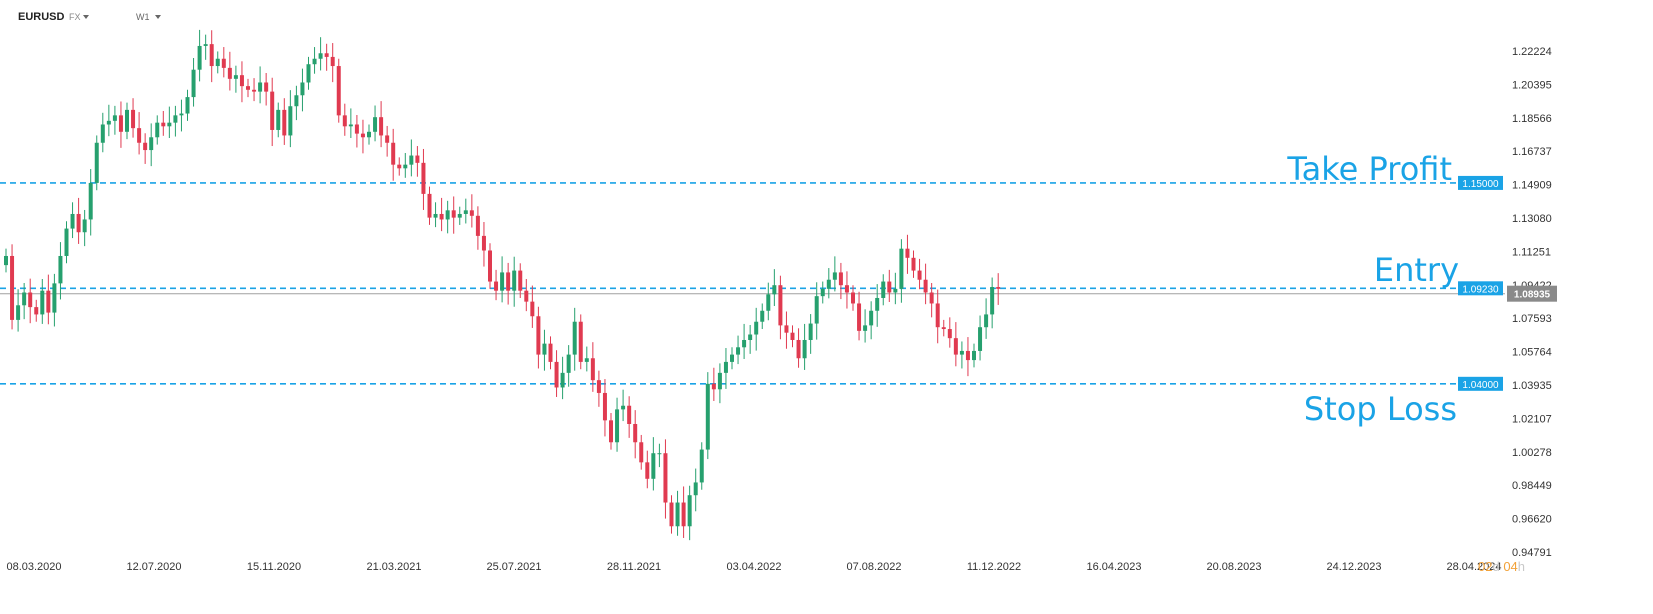 This screenshot has width=1653, height=614. I want to click on price-tick-label: 1.16737, so click(1532, 152).